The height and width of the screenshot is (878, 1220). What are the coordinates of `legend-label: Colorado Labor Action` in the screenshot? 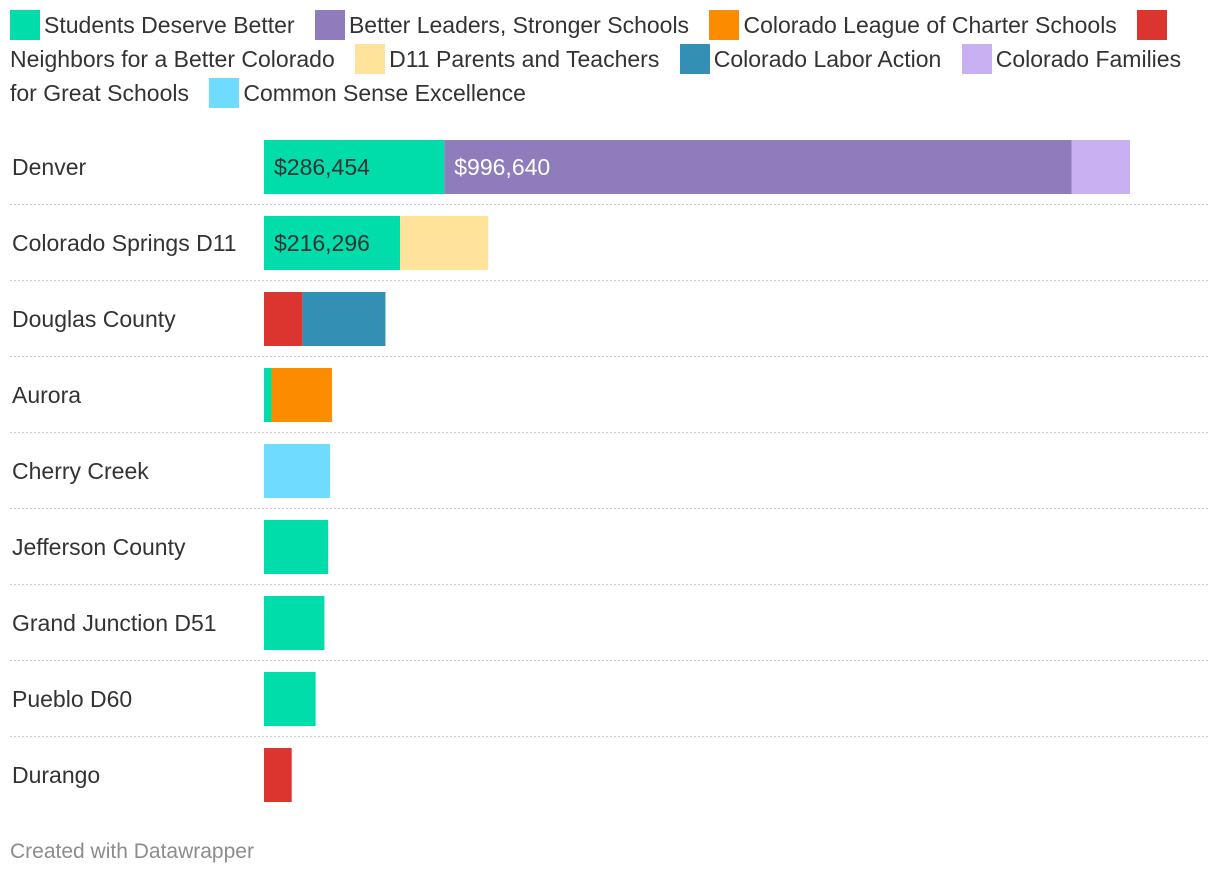 It's located at (827, 59).